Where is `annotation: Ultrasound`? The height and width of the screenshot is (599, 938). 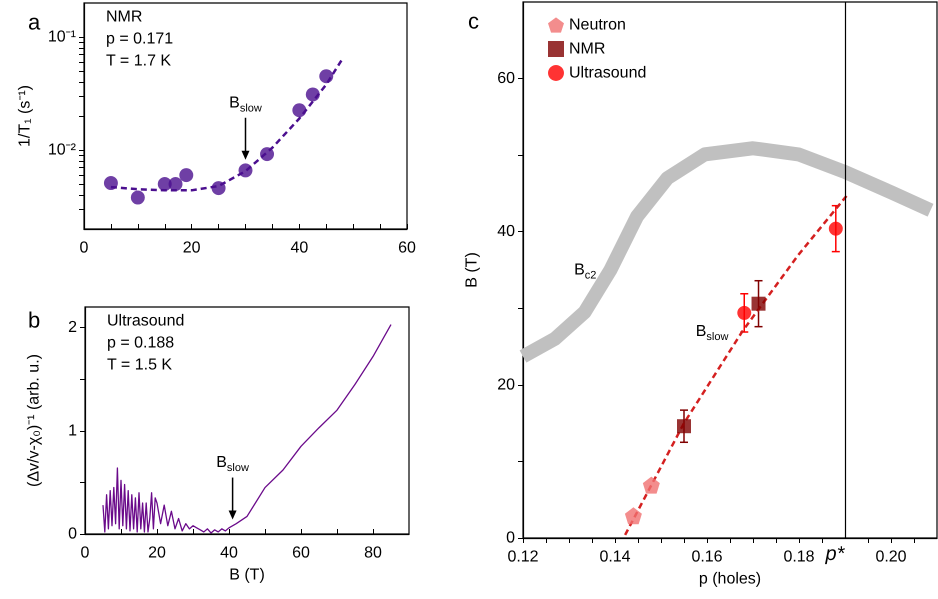
annotation: Ultrasound is located at coordinates (145, 321).